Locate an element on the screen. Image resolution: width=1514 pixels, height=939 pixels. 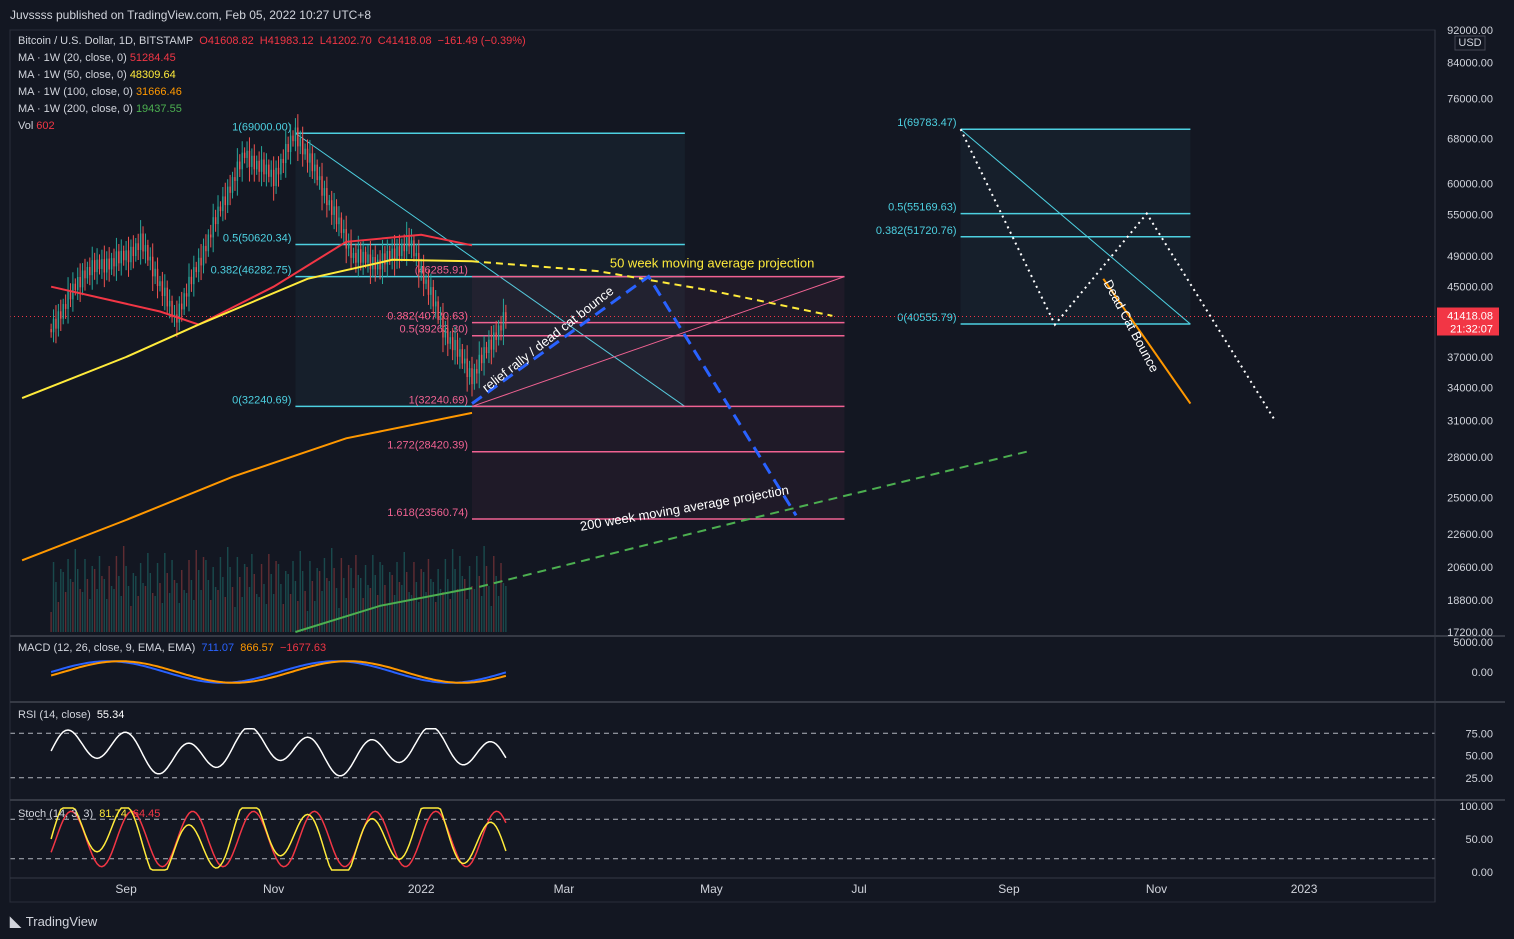
price-tick-label: 25000.00 is located at coordinates (1470, 499).